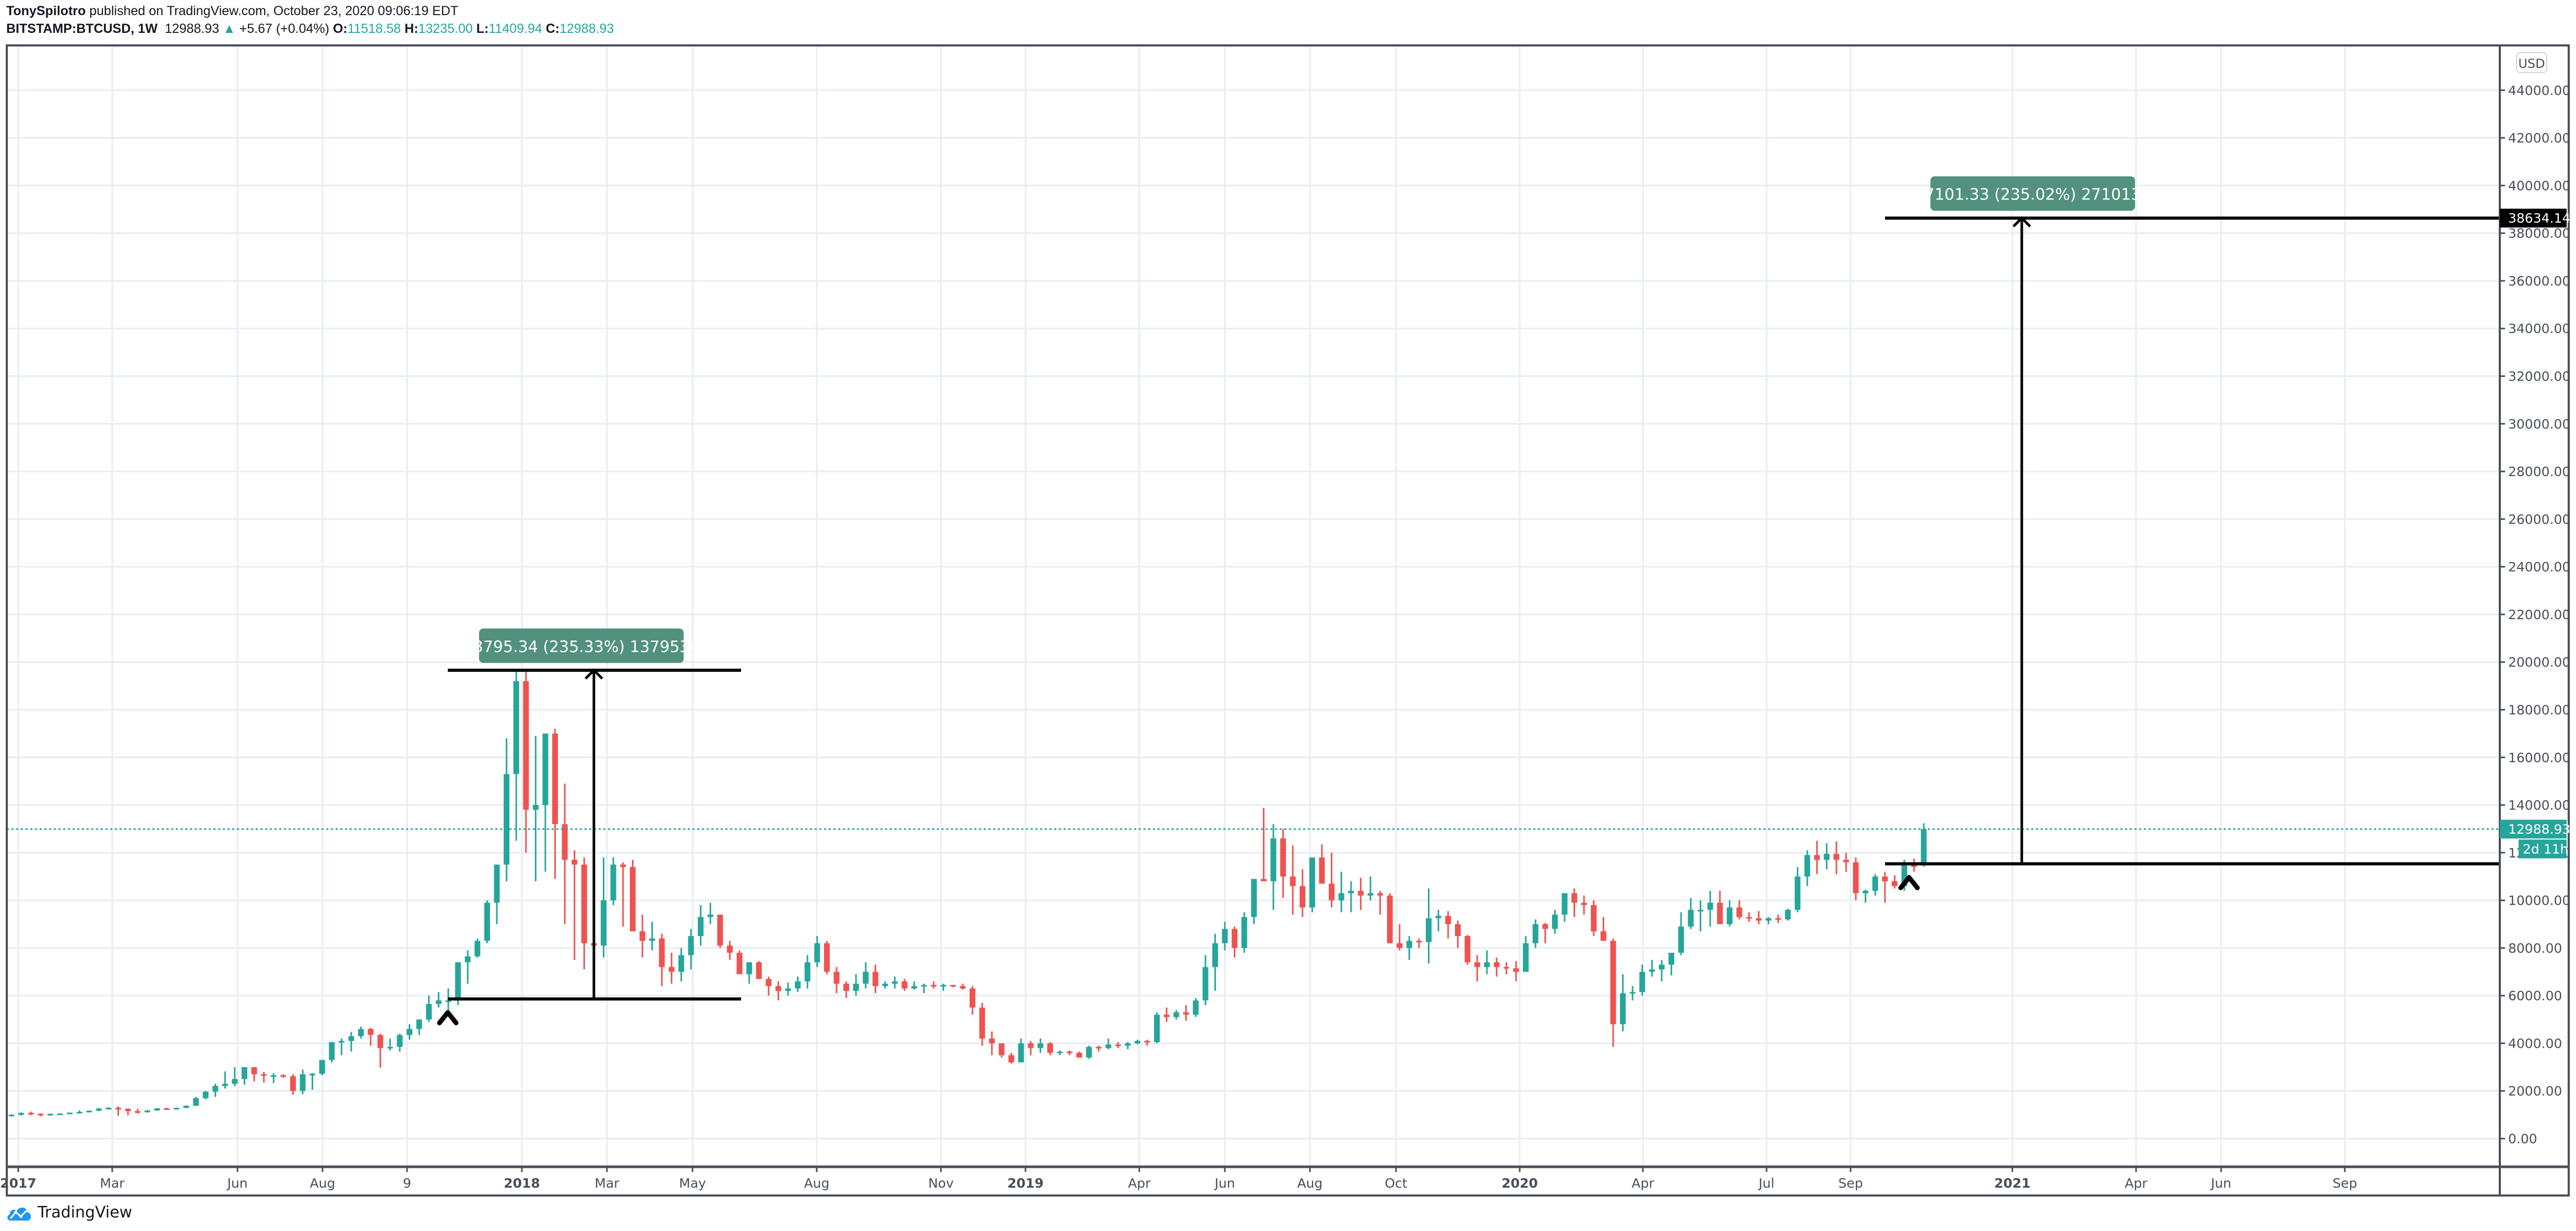 Image resolution: width=2576 pixels, height=1231 pixels. I want to click on time-tick-label: 9, so click(407, 1183).